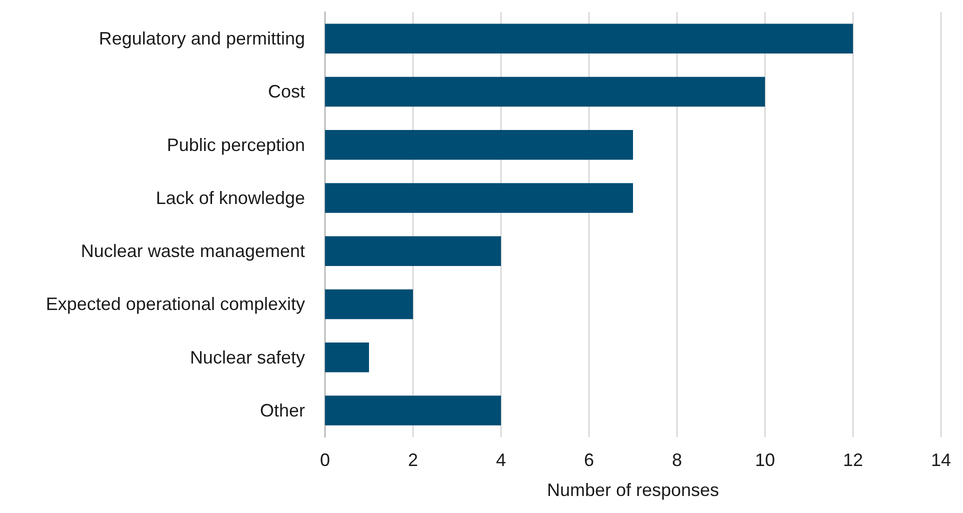 This screenshot has width=963, height=513. What do you see at coordinates (413, 460) in the screenshot?
I see `x-tick-label: 2` at bounding box center [413, 460].